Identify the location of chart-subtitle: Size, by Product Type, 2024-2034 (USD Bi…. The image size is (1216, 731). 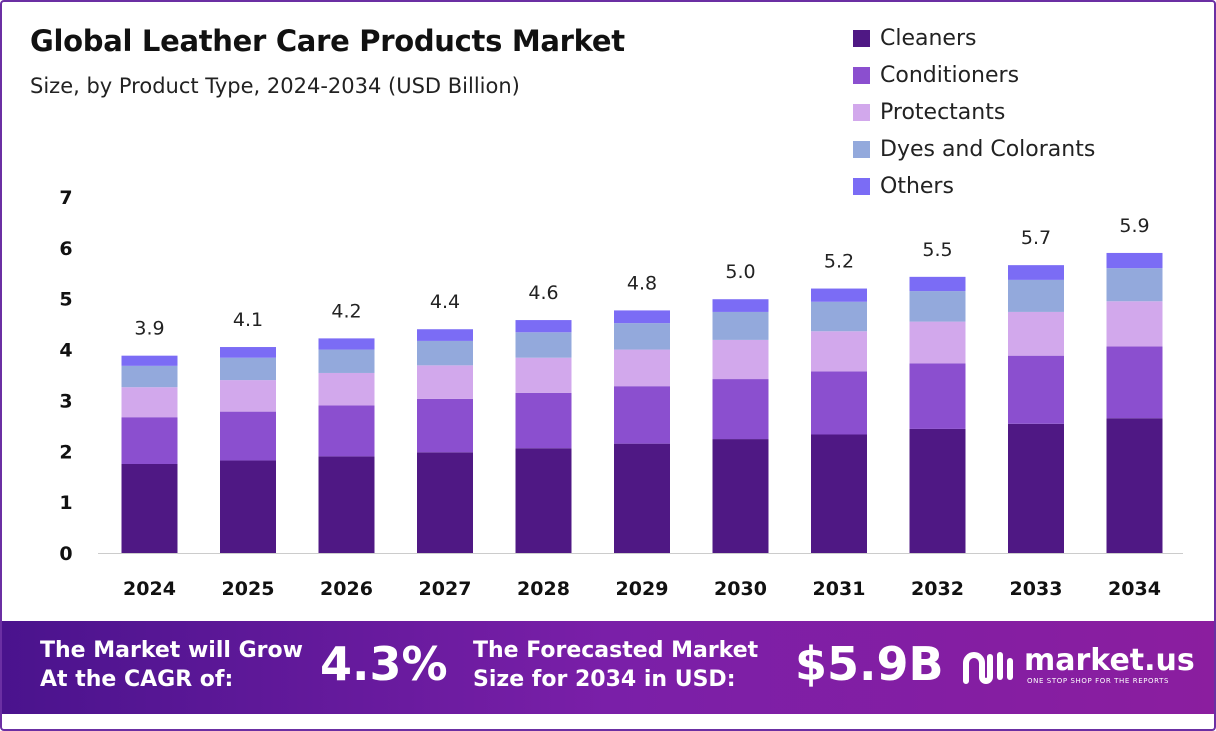
(275, 86).